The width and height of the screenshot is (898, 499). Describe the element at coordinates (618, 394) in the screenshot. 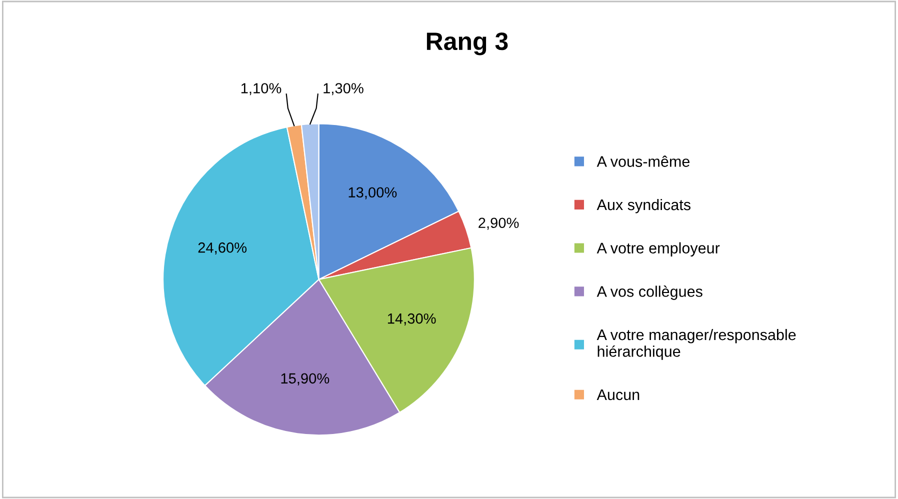

I see `legend-label: Aucun` at that location.